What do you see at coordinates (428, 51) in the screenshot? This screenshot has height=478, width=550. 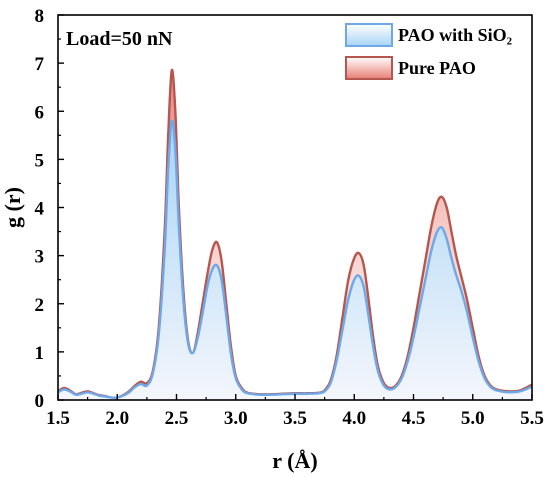 I see `legend: PAO with SiO₂ Pure PAO` at bounding box center [428, 51].